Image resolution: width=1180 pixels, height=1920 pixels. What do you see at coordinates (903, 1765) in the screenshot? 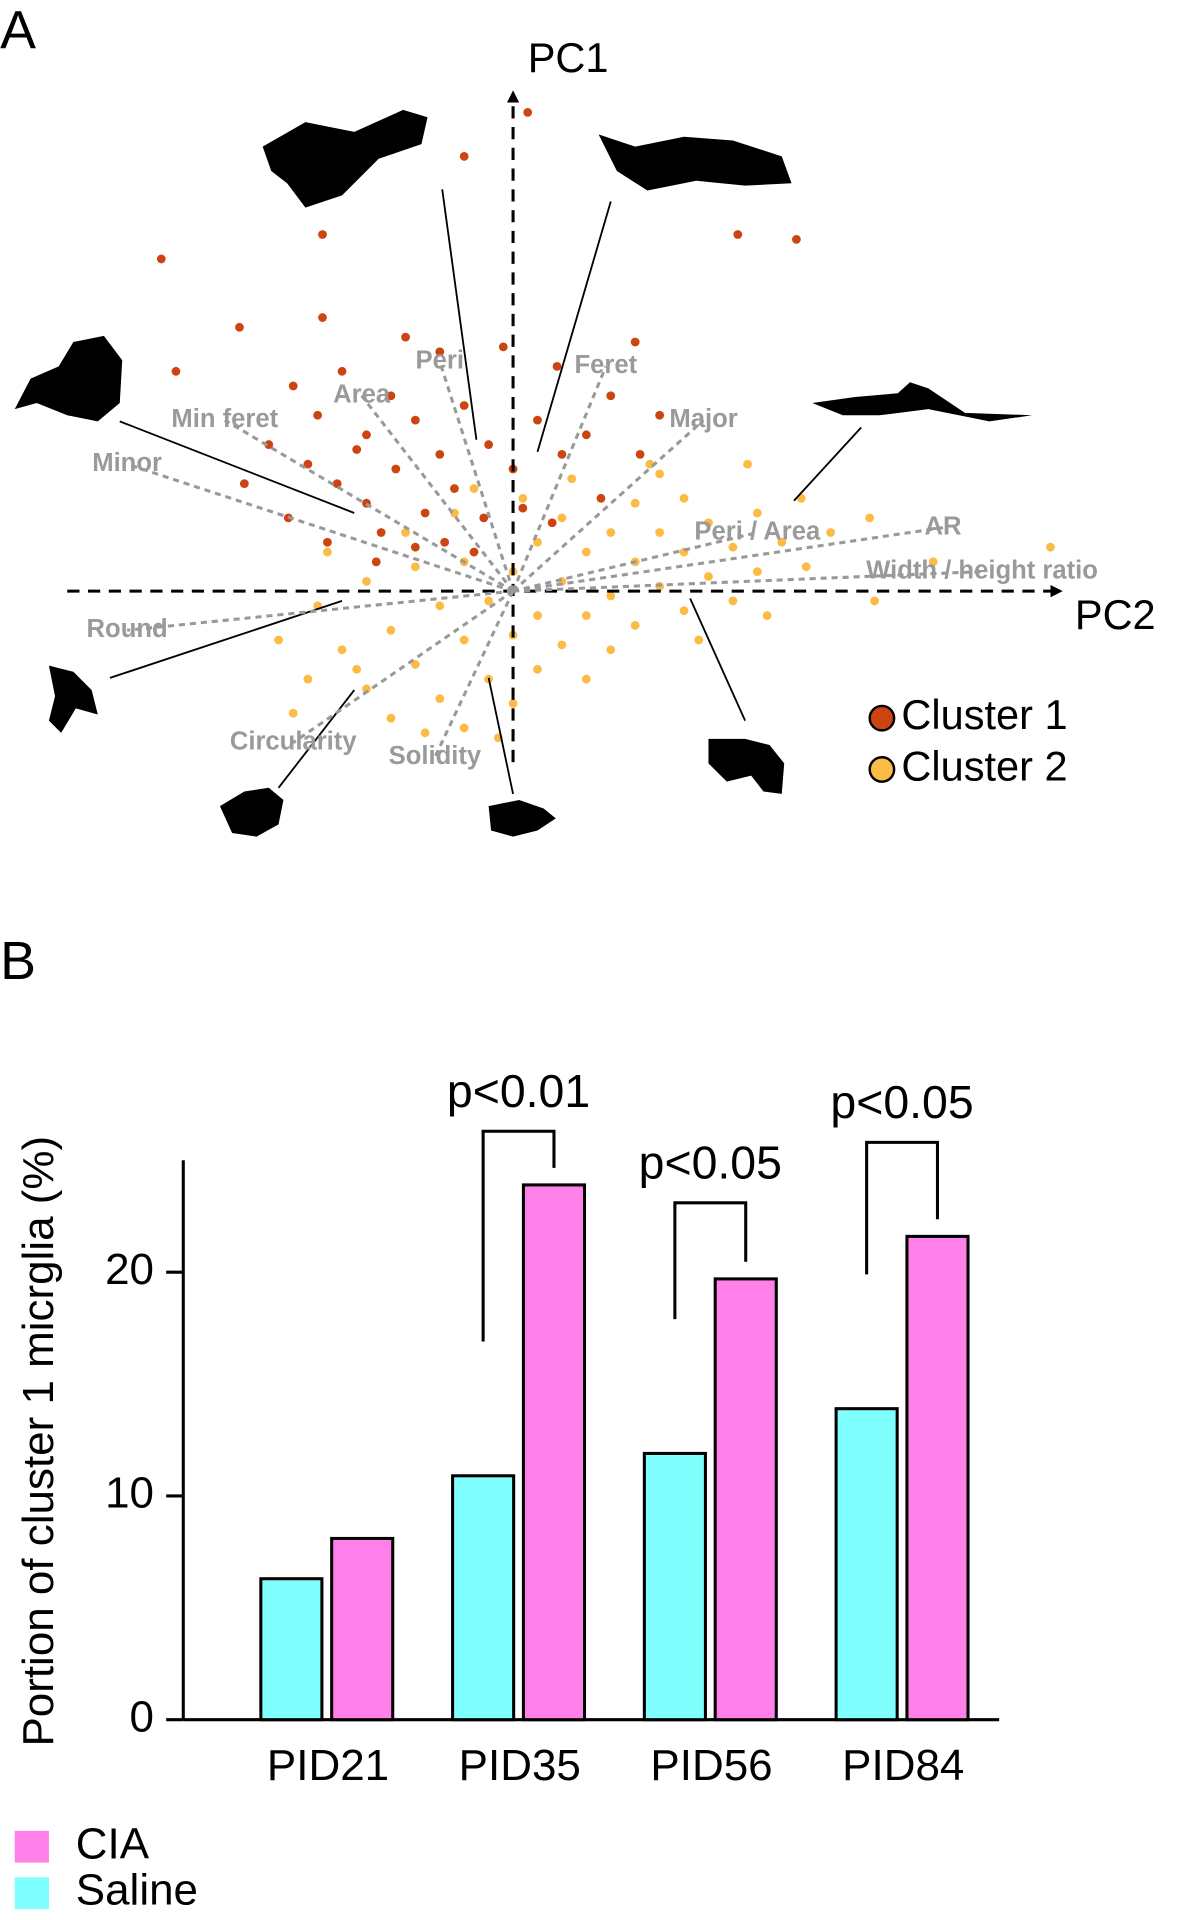
I see `x-tick-label: PID84` at bounding box center [903, 1765].